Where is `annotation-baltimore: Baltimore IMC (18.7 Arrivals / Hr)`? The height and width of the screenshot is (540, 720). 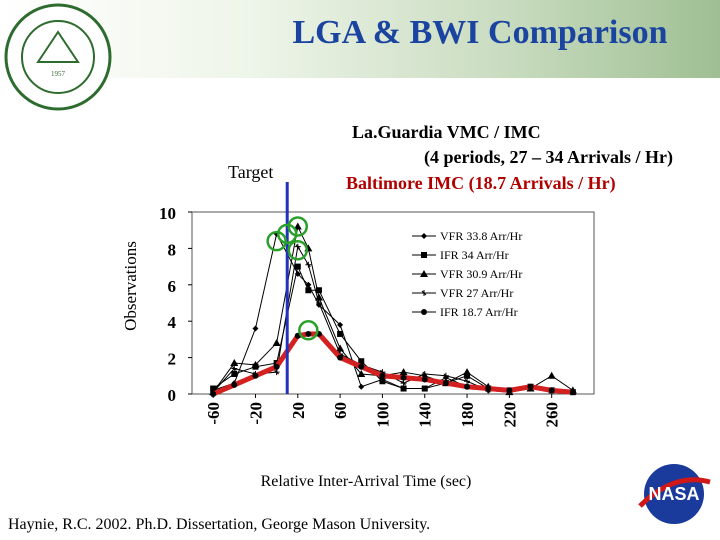 annotation-baltimore: Baltimore IMC (18.7 Arrivals / Hr) is located at coordinates (481, 183).